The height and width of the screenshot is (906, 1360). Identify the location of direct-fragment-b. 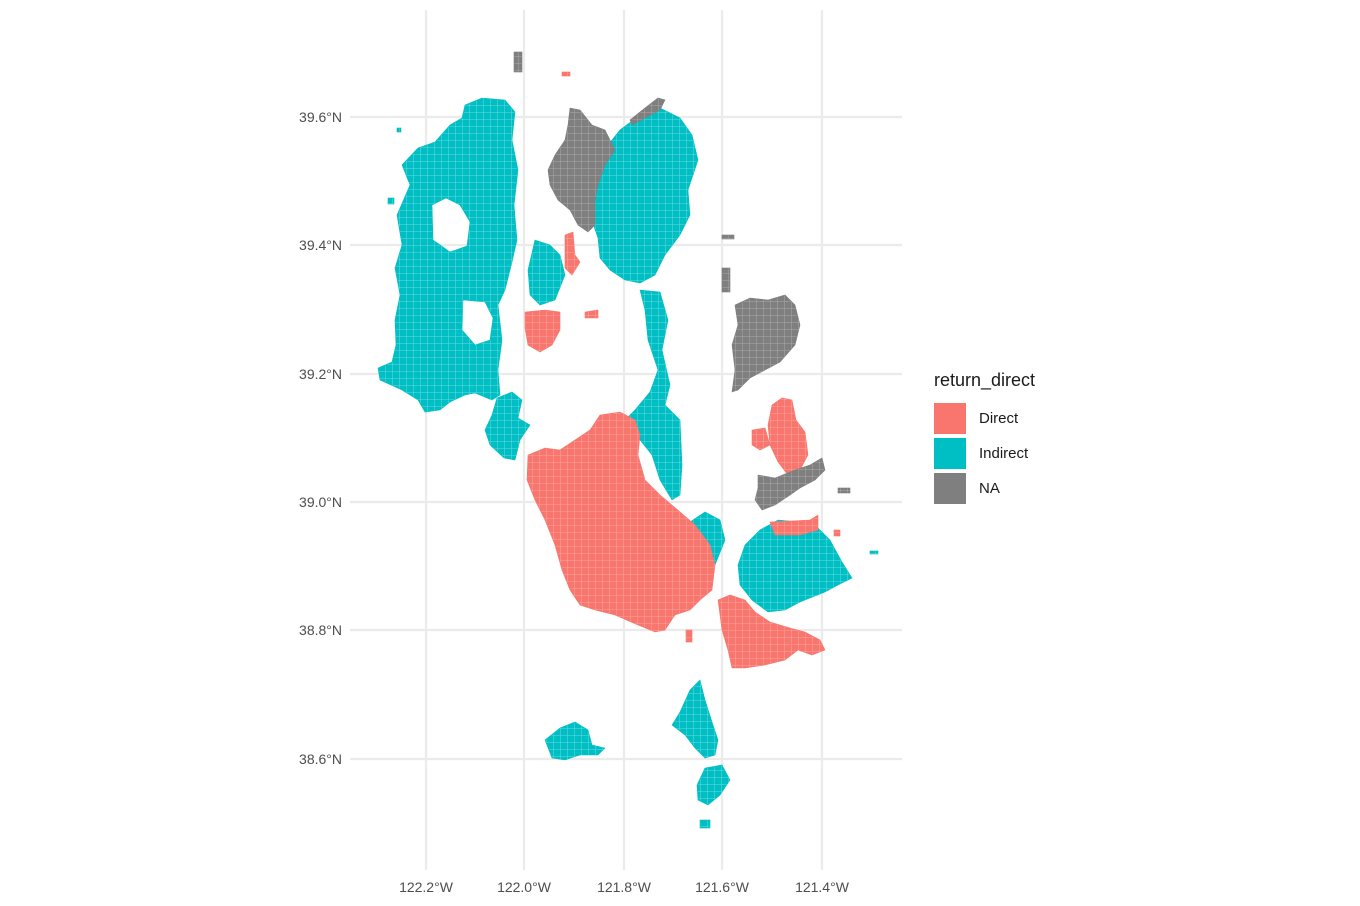
(689, 636).